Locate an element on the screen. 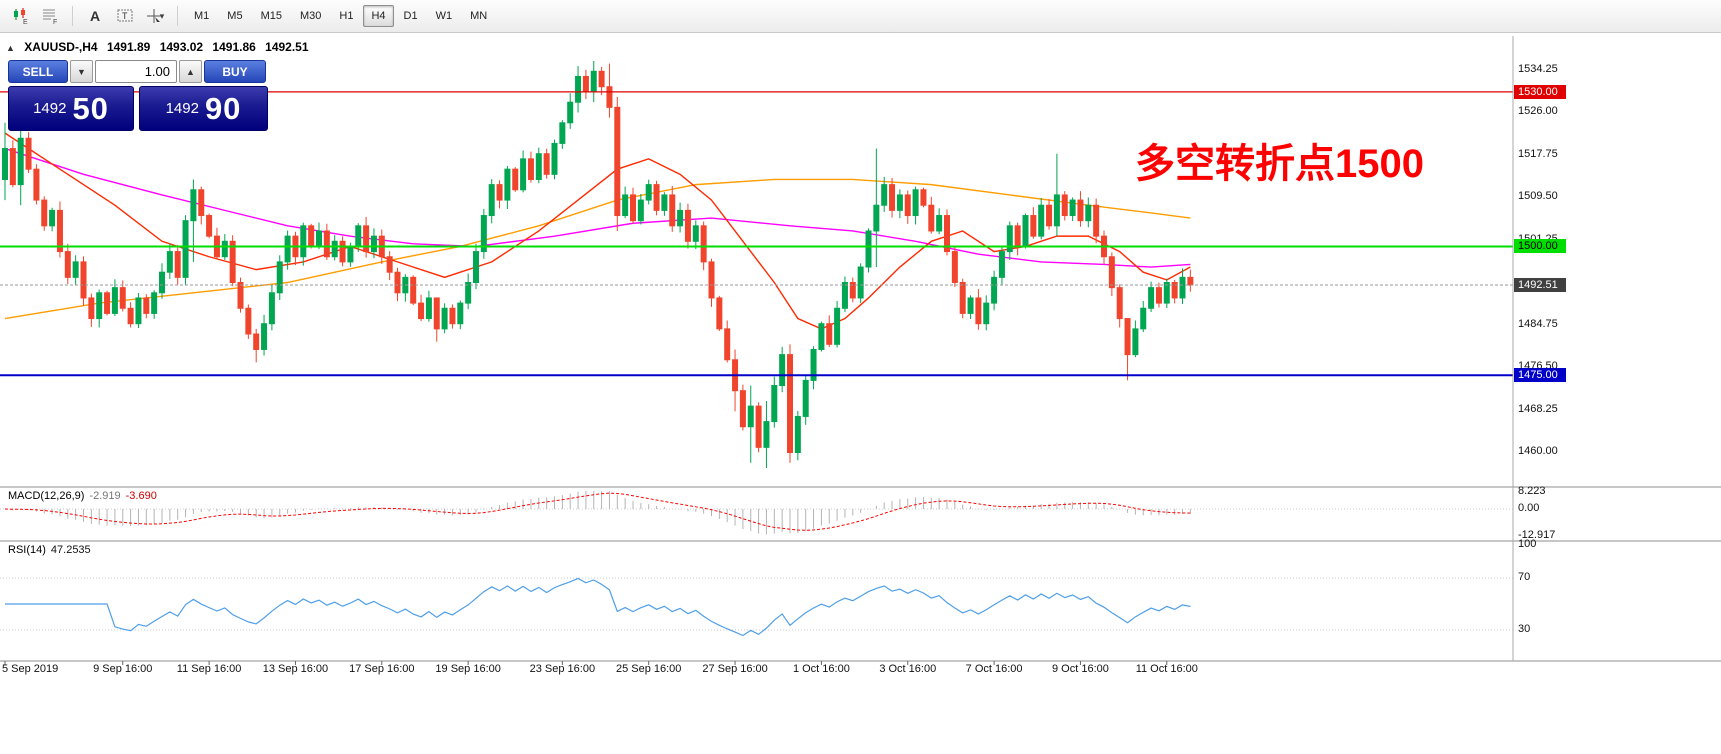 This screenshot has height=754, width=1721. chart-template-button: E is located at coordinates (20, 16).